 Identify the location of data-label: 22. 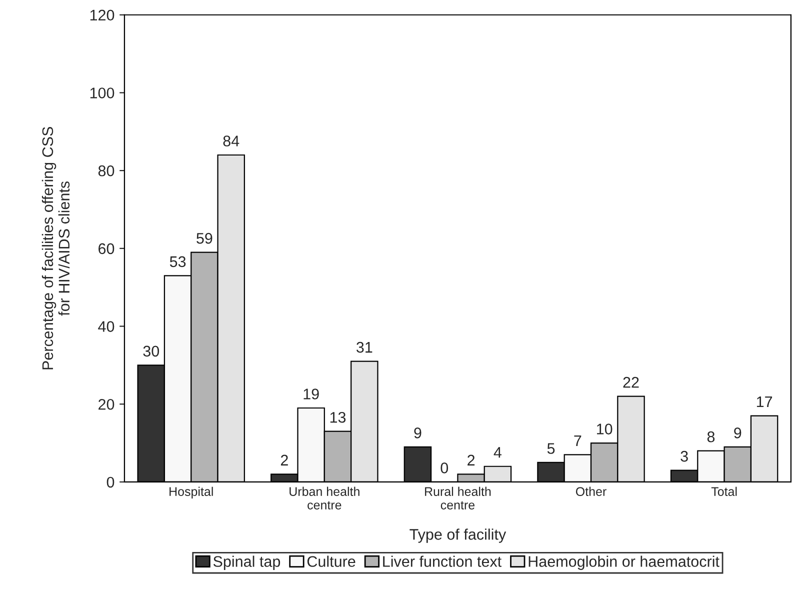
(631, 382).